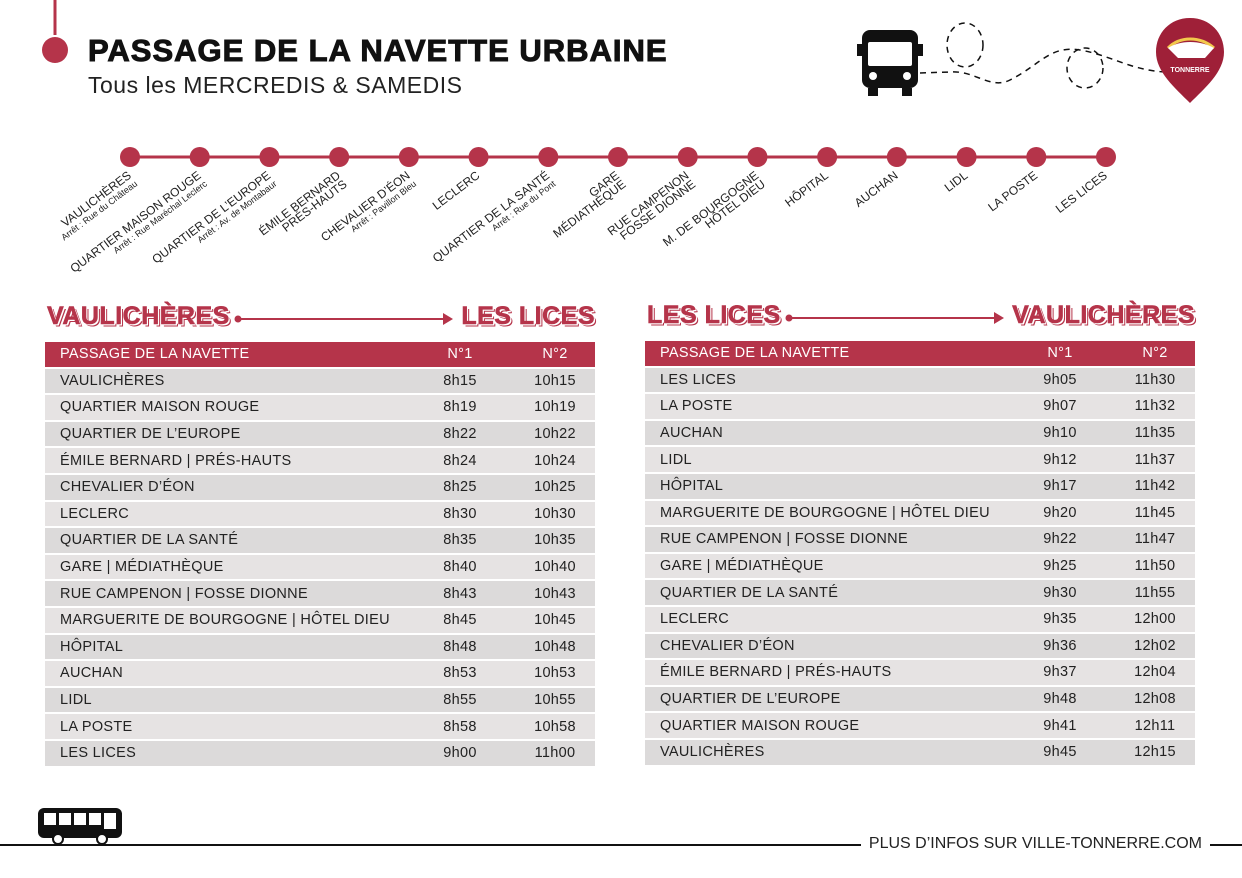  I want to click on stop-label: LES LICES, so click(1081, 192).